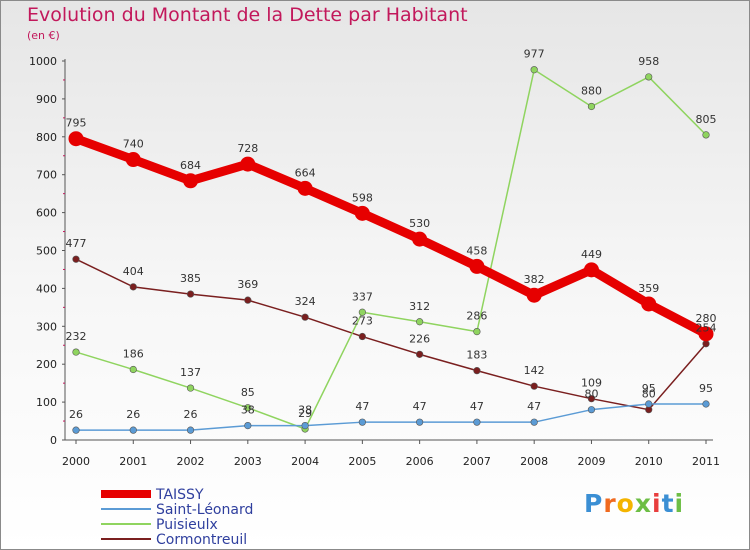  What do you see at coordinates (648, 288) in the screenshot?
I see `value-label: 359` at bounding box center [648, 288].